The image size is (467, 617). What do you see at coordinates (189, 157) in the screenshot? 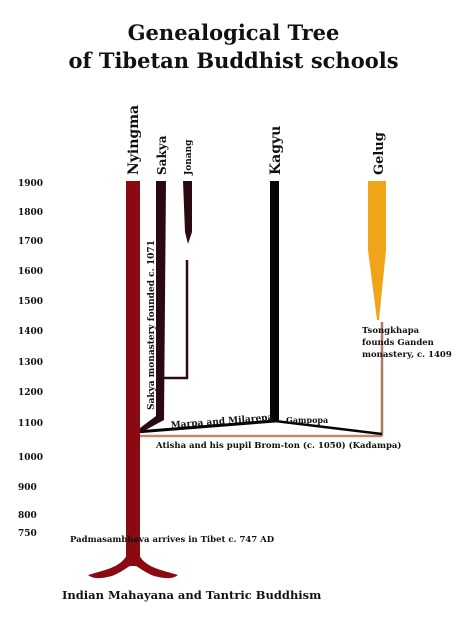
I see `school-label-jonang: Jonang` at bounding box center [189, 157].